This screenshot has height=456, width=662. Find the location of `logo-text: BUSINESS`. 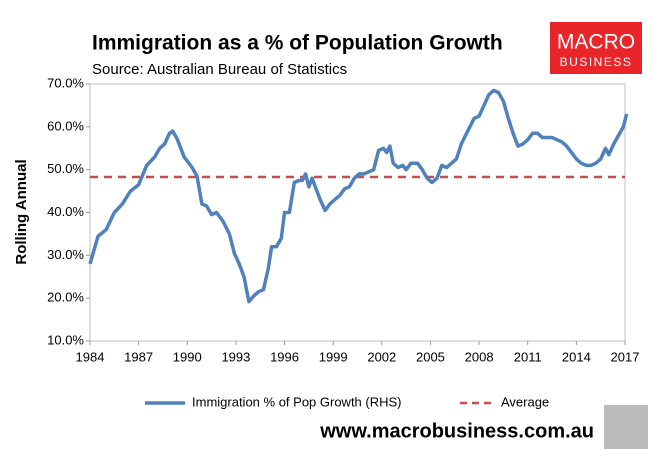

logo-text: BUSINESS is located at coordinates (596, 62).